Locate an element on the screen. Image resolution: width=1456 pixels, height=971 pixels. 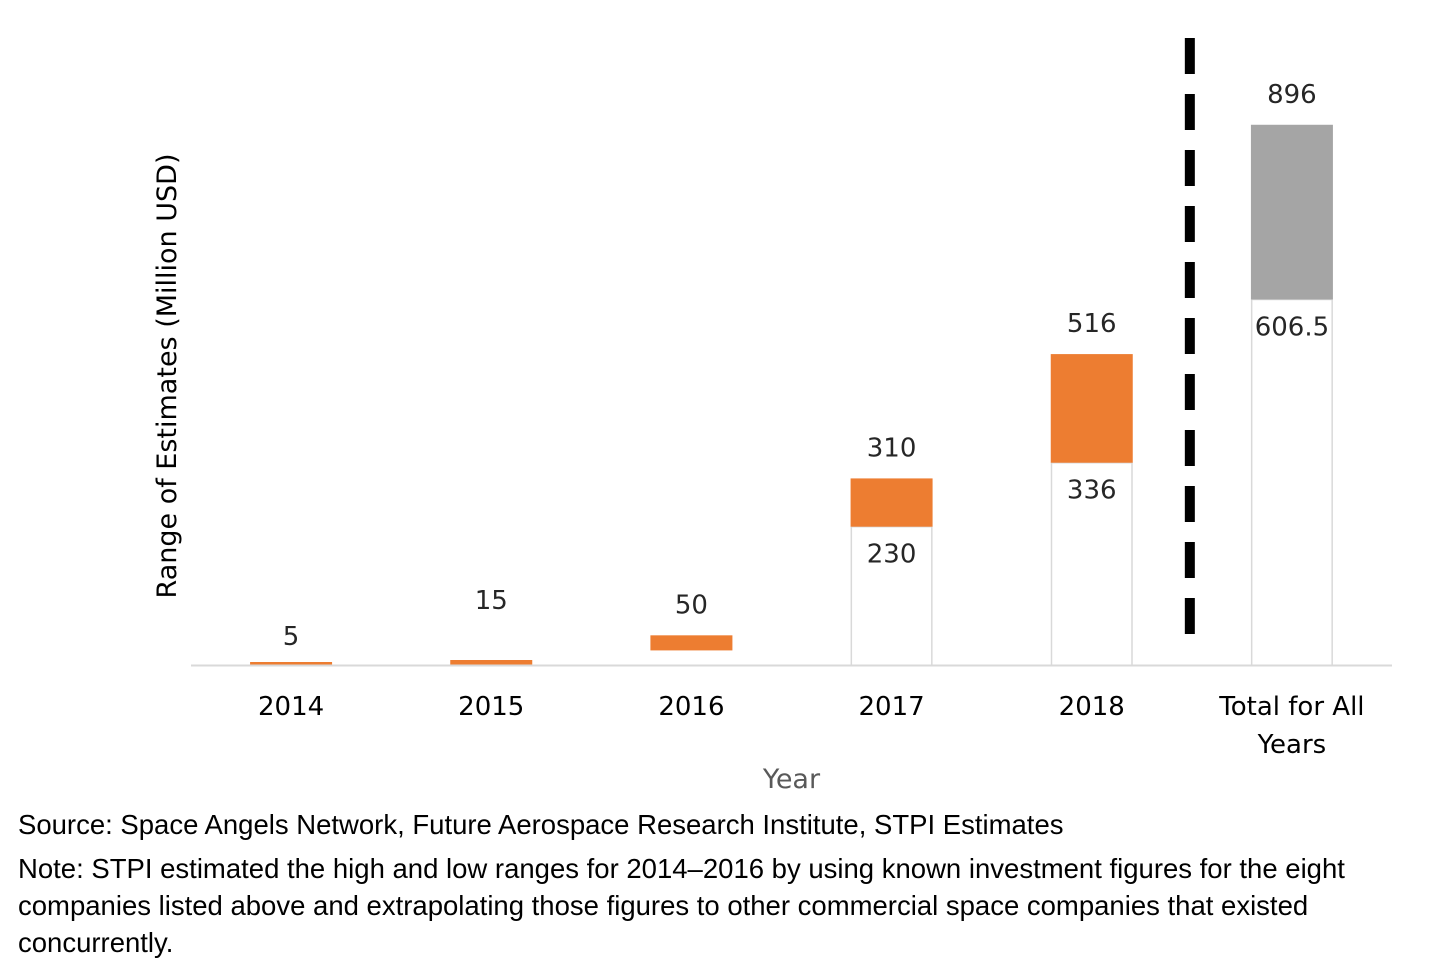
x-tick-label: 2016 is located at coordinates (691, 707).